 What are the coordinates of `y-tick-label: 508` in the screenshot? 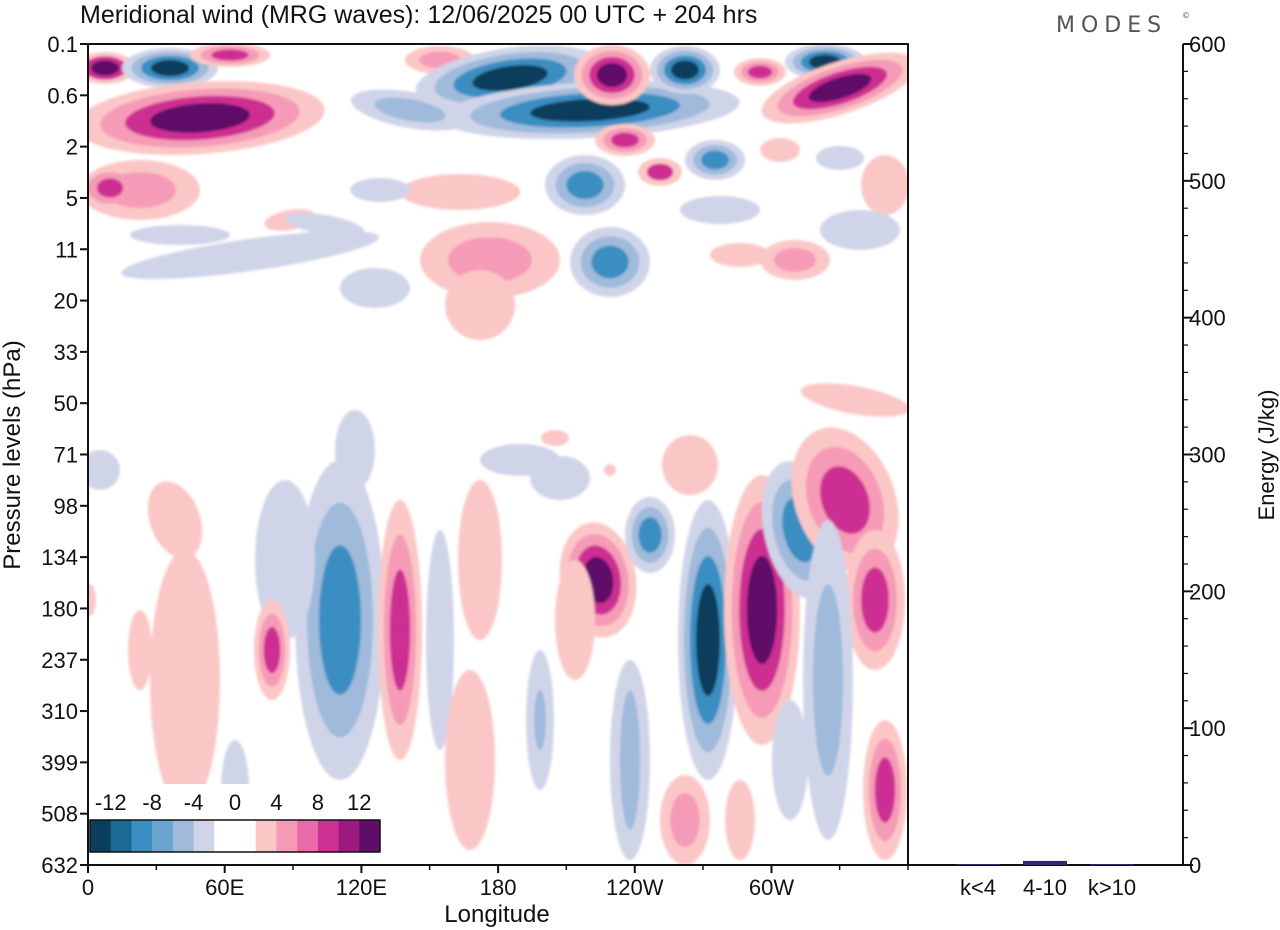 It's located at (59, 814).